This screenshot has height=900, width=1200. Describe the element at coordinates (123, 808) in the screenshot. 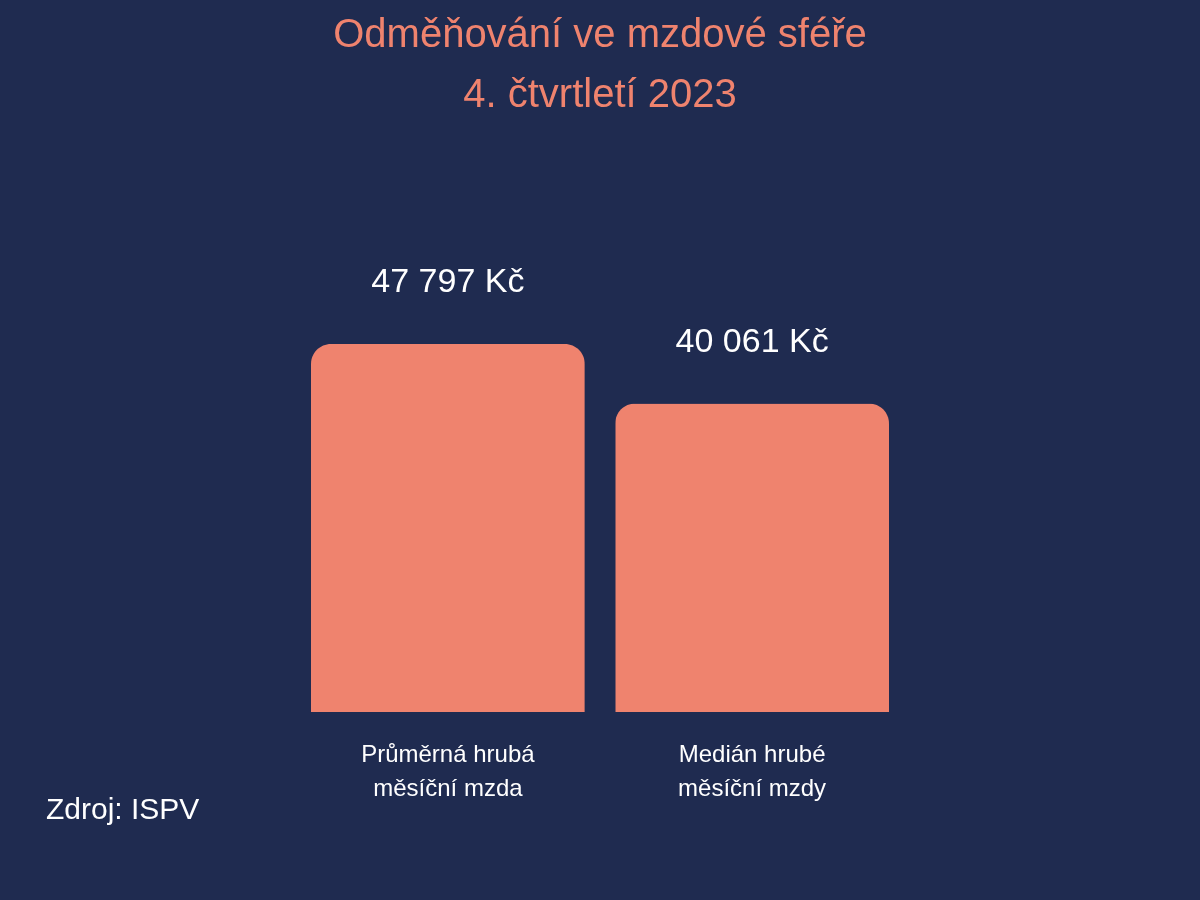

I see `text: Zdroj: ISPV` at that location.